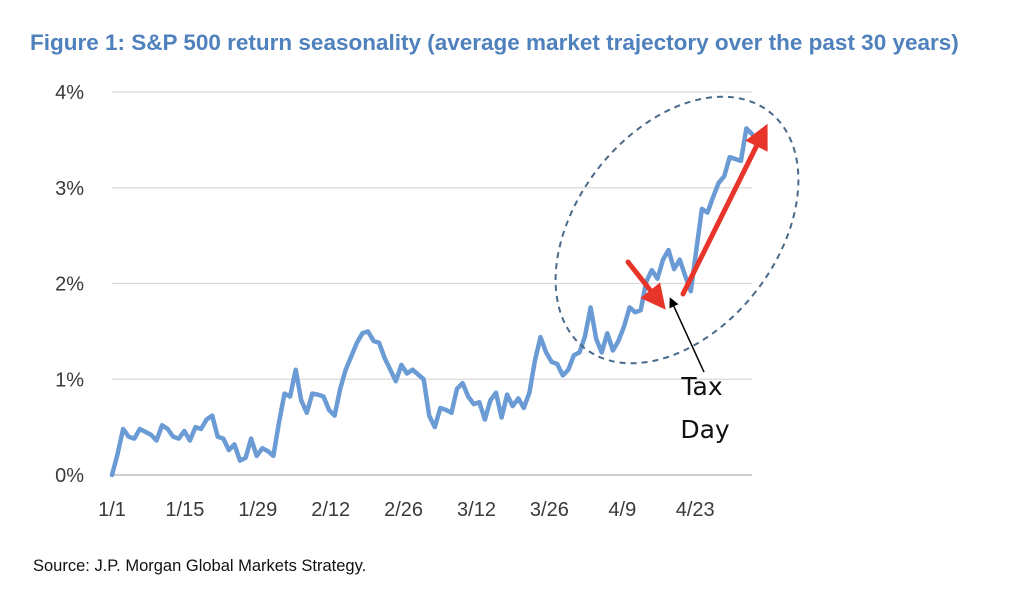  What do you see at coordinates (69, 380) in the screenshot?
I see `y-tick-label: 1%` at bounding box center [69, 380].